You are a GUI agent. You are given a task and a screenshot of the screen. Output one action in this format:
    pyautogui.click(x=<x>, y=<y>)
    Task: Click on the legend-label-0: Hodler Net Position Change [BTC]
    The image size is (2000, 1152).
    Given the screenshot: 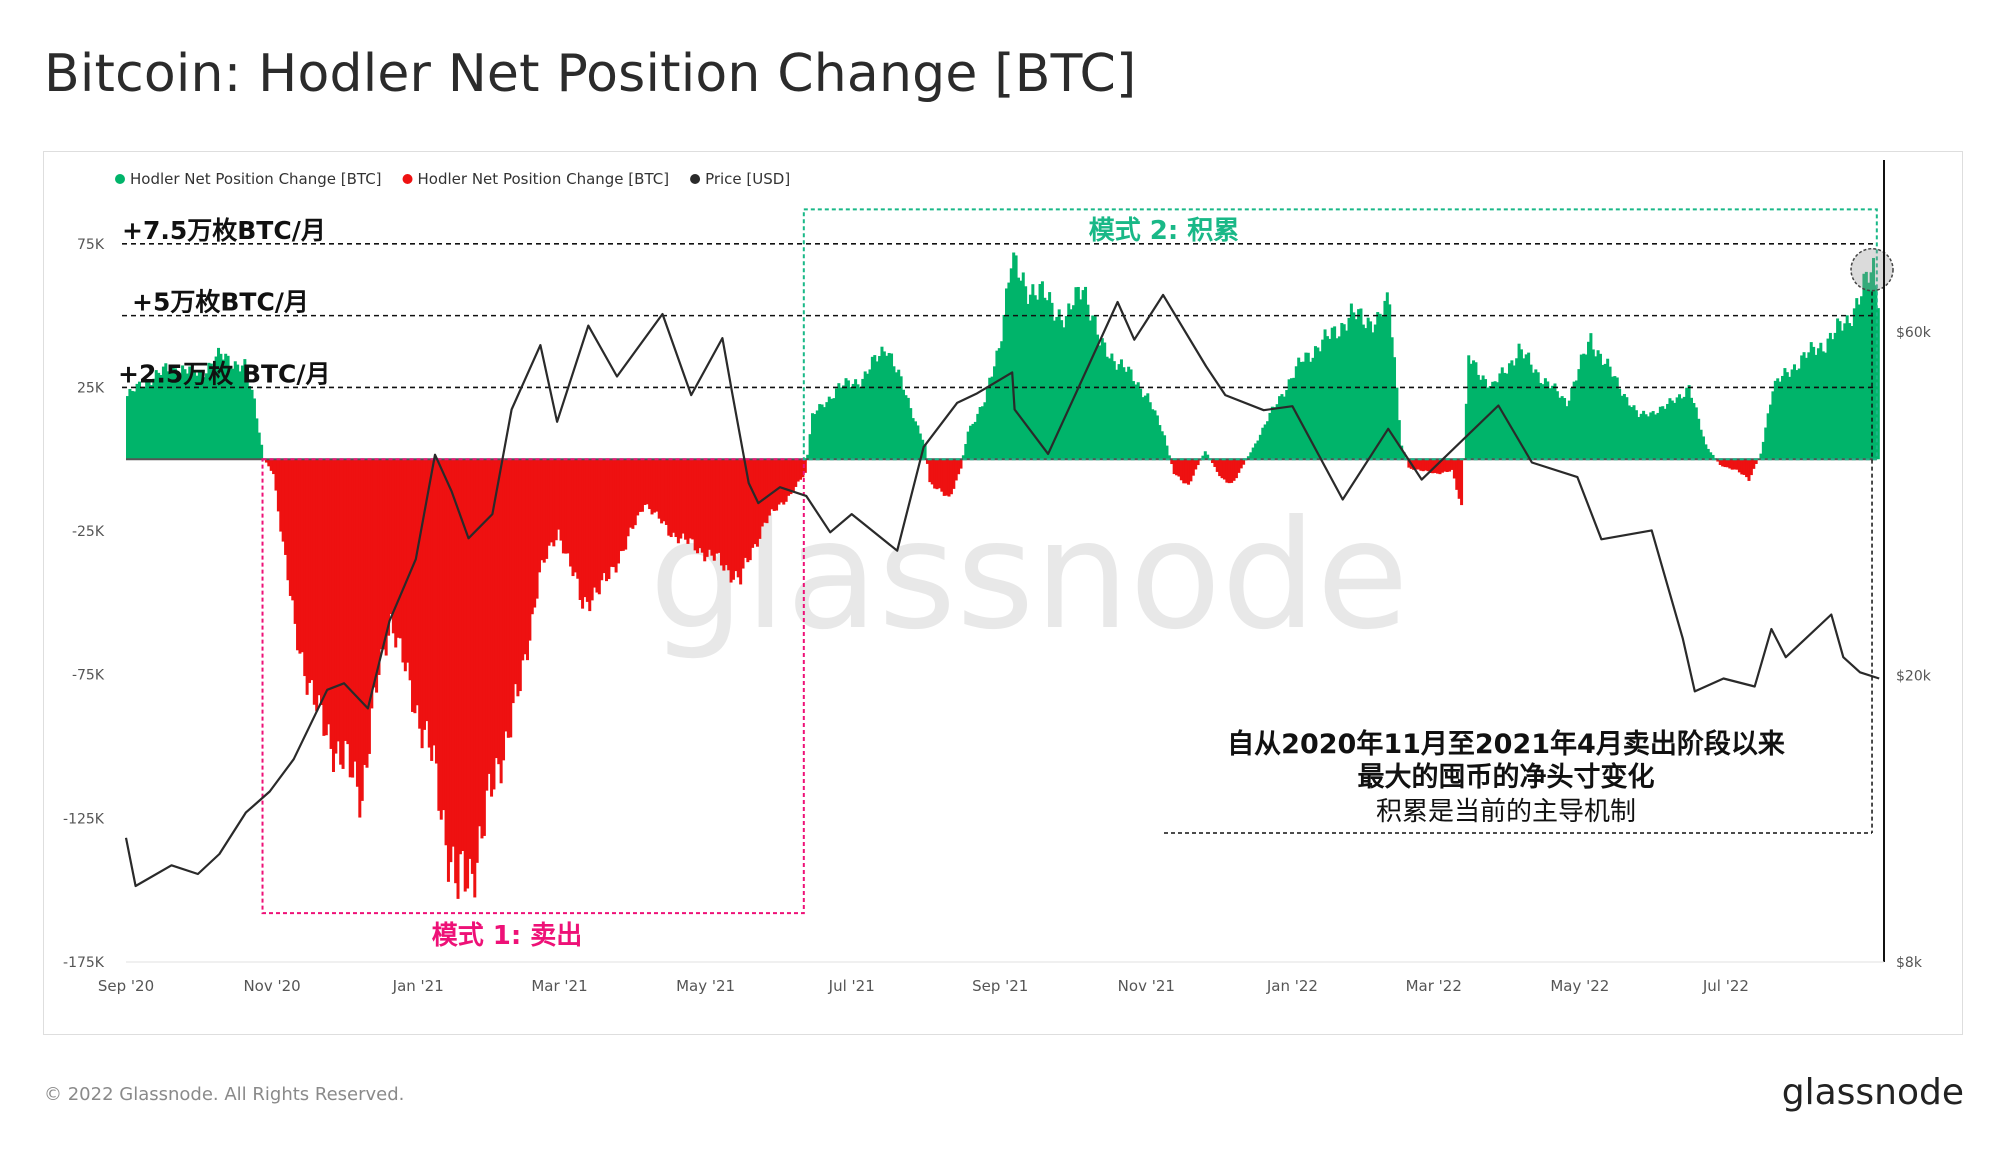 What is the action you would take?
    pyautogui.click(x=256, y=179)
    